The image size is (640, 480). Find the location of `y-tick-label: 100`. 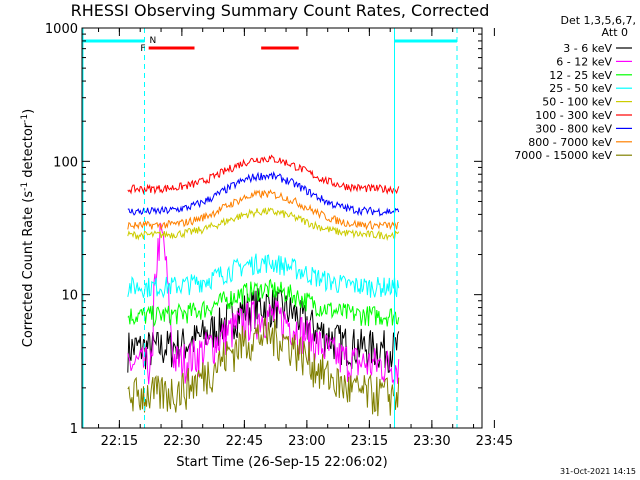

y-tick-label: 100 is located at coordinates (65, 162).